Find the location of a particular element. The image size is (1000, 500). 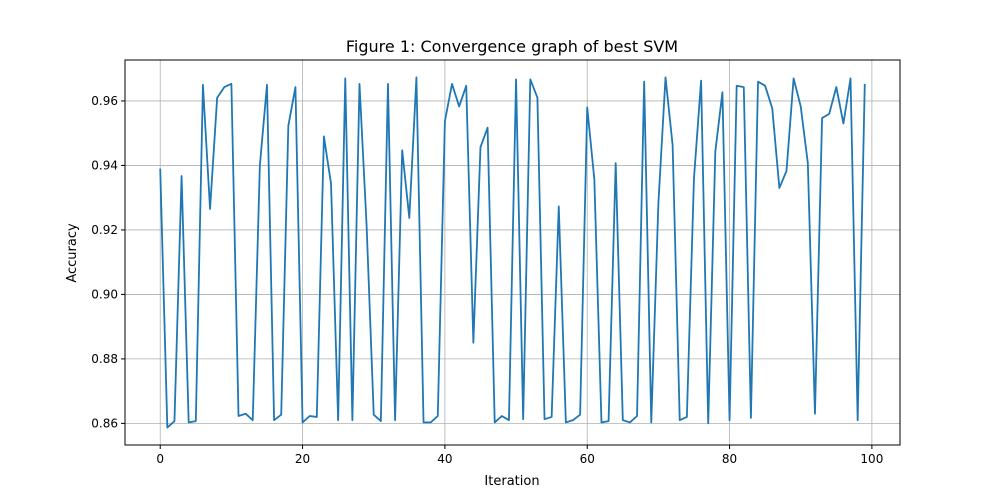

x-axis-label: Iteration is located at coordinates (511, 481).